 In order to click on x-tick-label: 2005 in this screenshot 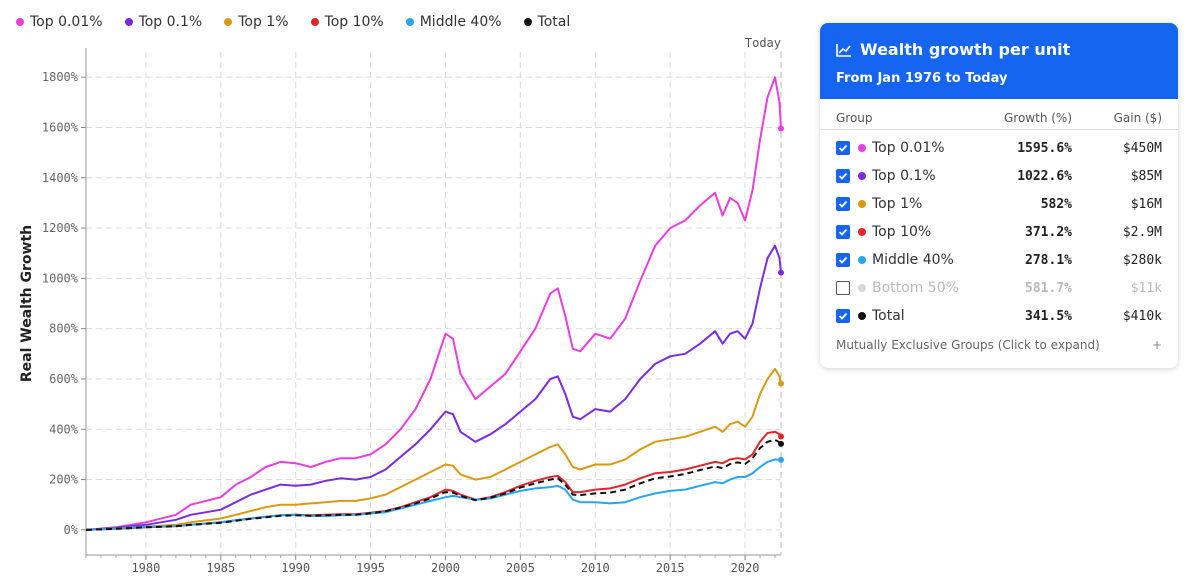, I will do `click(520, 568)`.